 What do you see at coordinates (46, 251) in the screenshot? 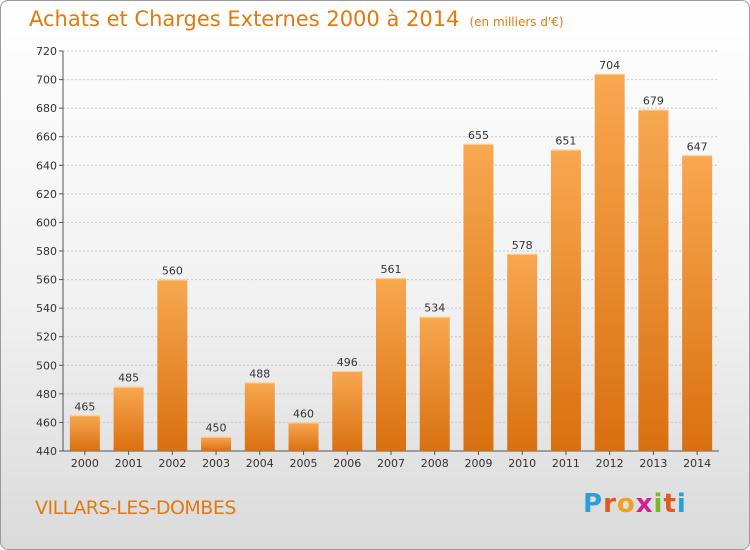
I see `y-tick-label: 580` at bounding box center [46, 251].